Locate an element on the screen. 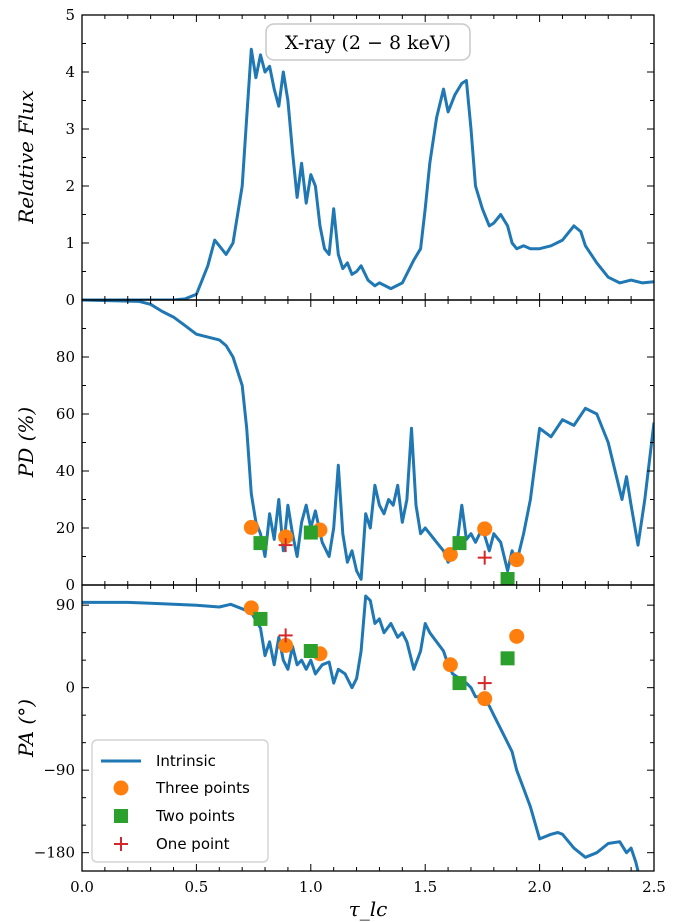 Image resolution: width=694 pixels, height=922 pixels. pd-ytick-label: 40 is located at coordinates (65, 471).